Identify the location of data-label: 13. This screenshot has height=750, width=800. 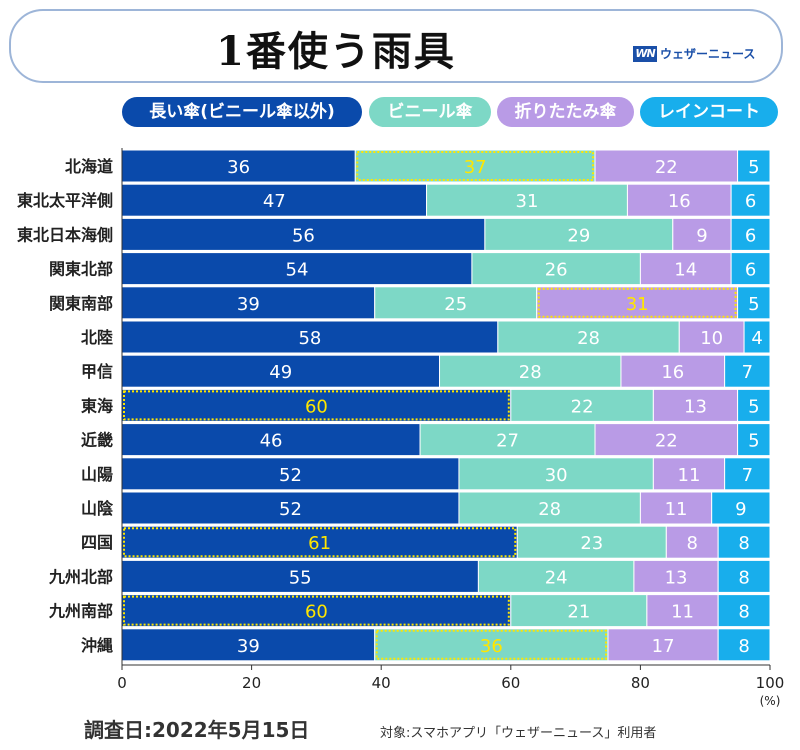
(695, 406).